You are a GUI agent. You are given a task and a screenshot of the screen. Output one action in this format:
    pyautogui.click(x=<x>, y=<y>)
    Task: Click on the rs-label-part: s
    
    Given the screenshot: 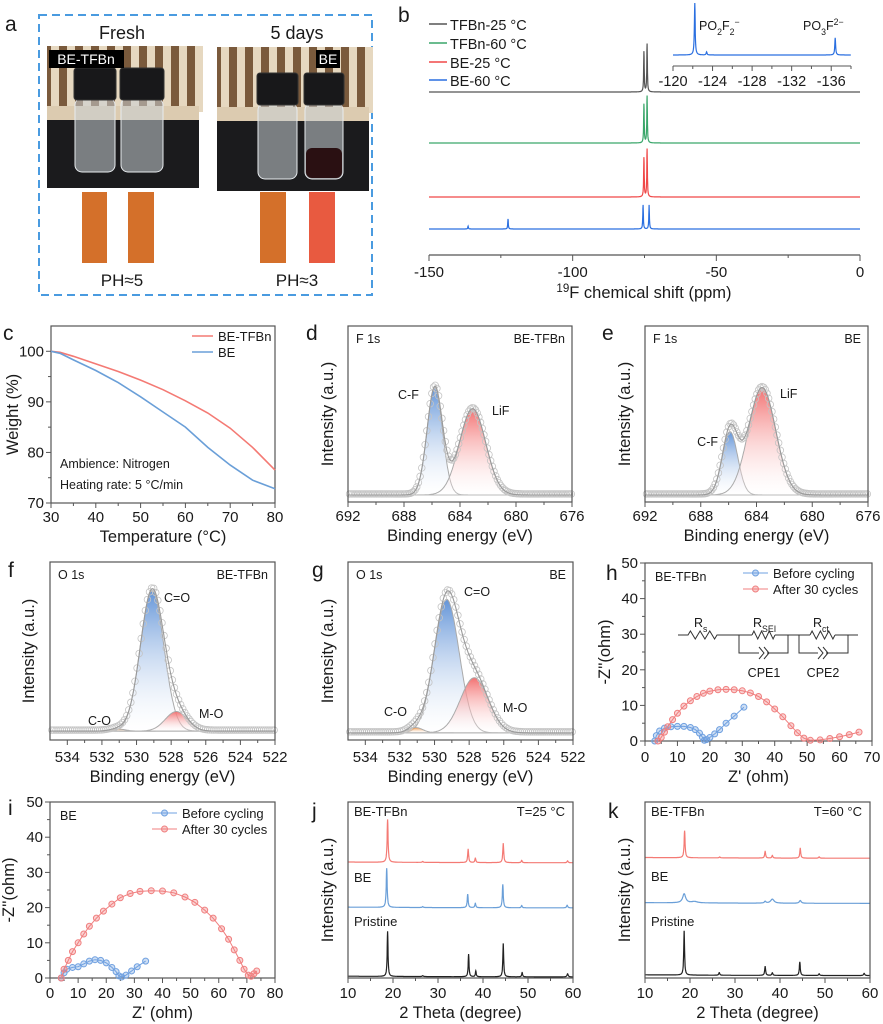 What is the action you would take?
    pyautogui.click(x=705, y=629)
    